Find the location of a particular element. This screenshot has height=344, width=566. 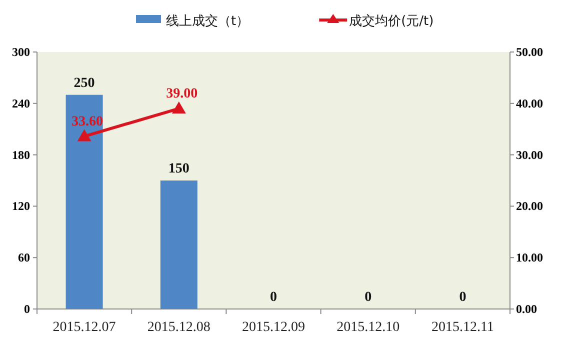

x-tick-label: 2015.12.07 is located at coordinates (84, 327).